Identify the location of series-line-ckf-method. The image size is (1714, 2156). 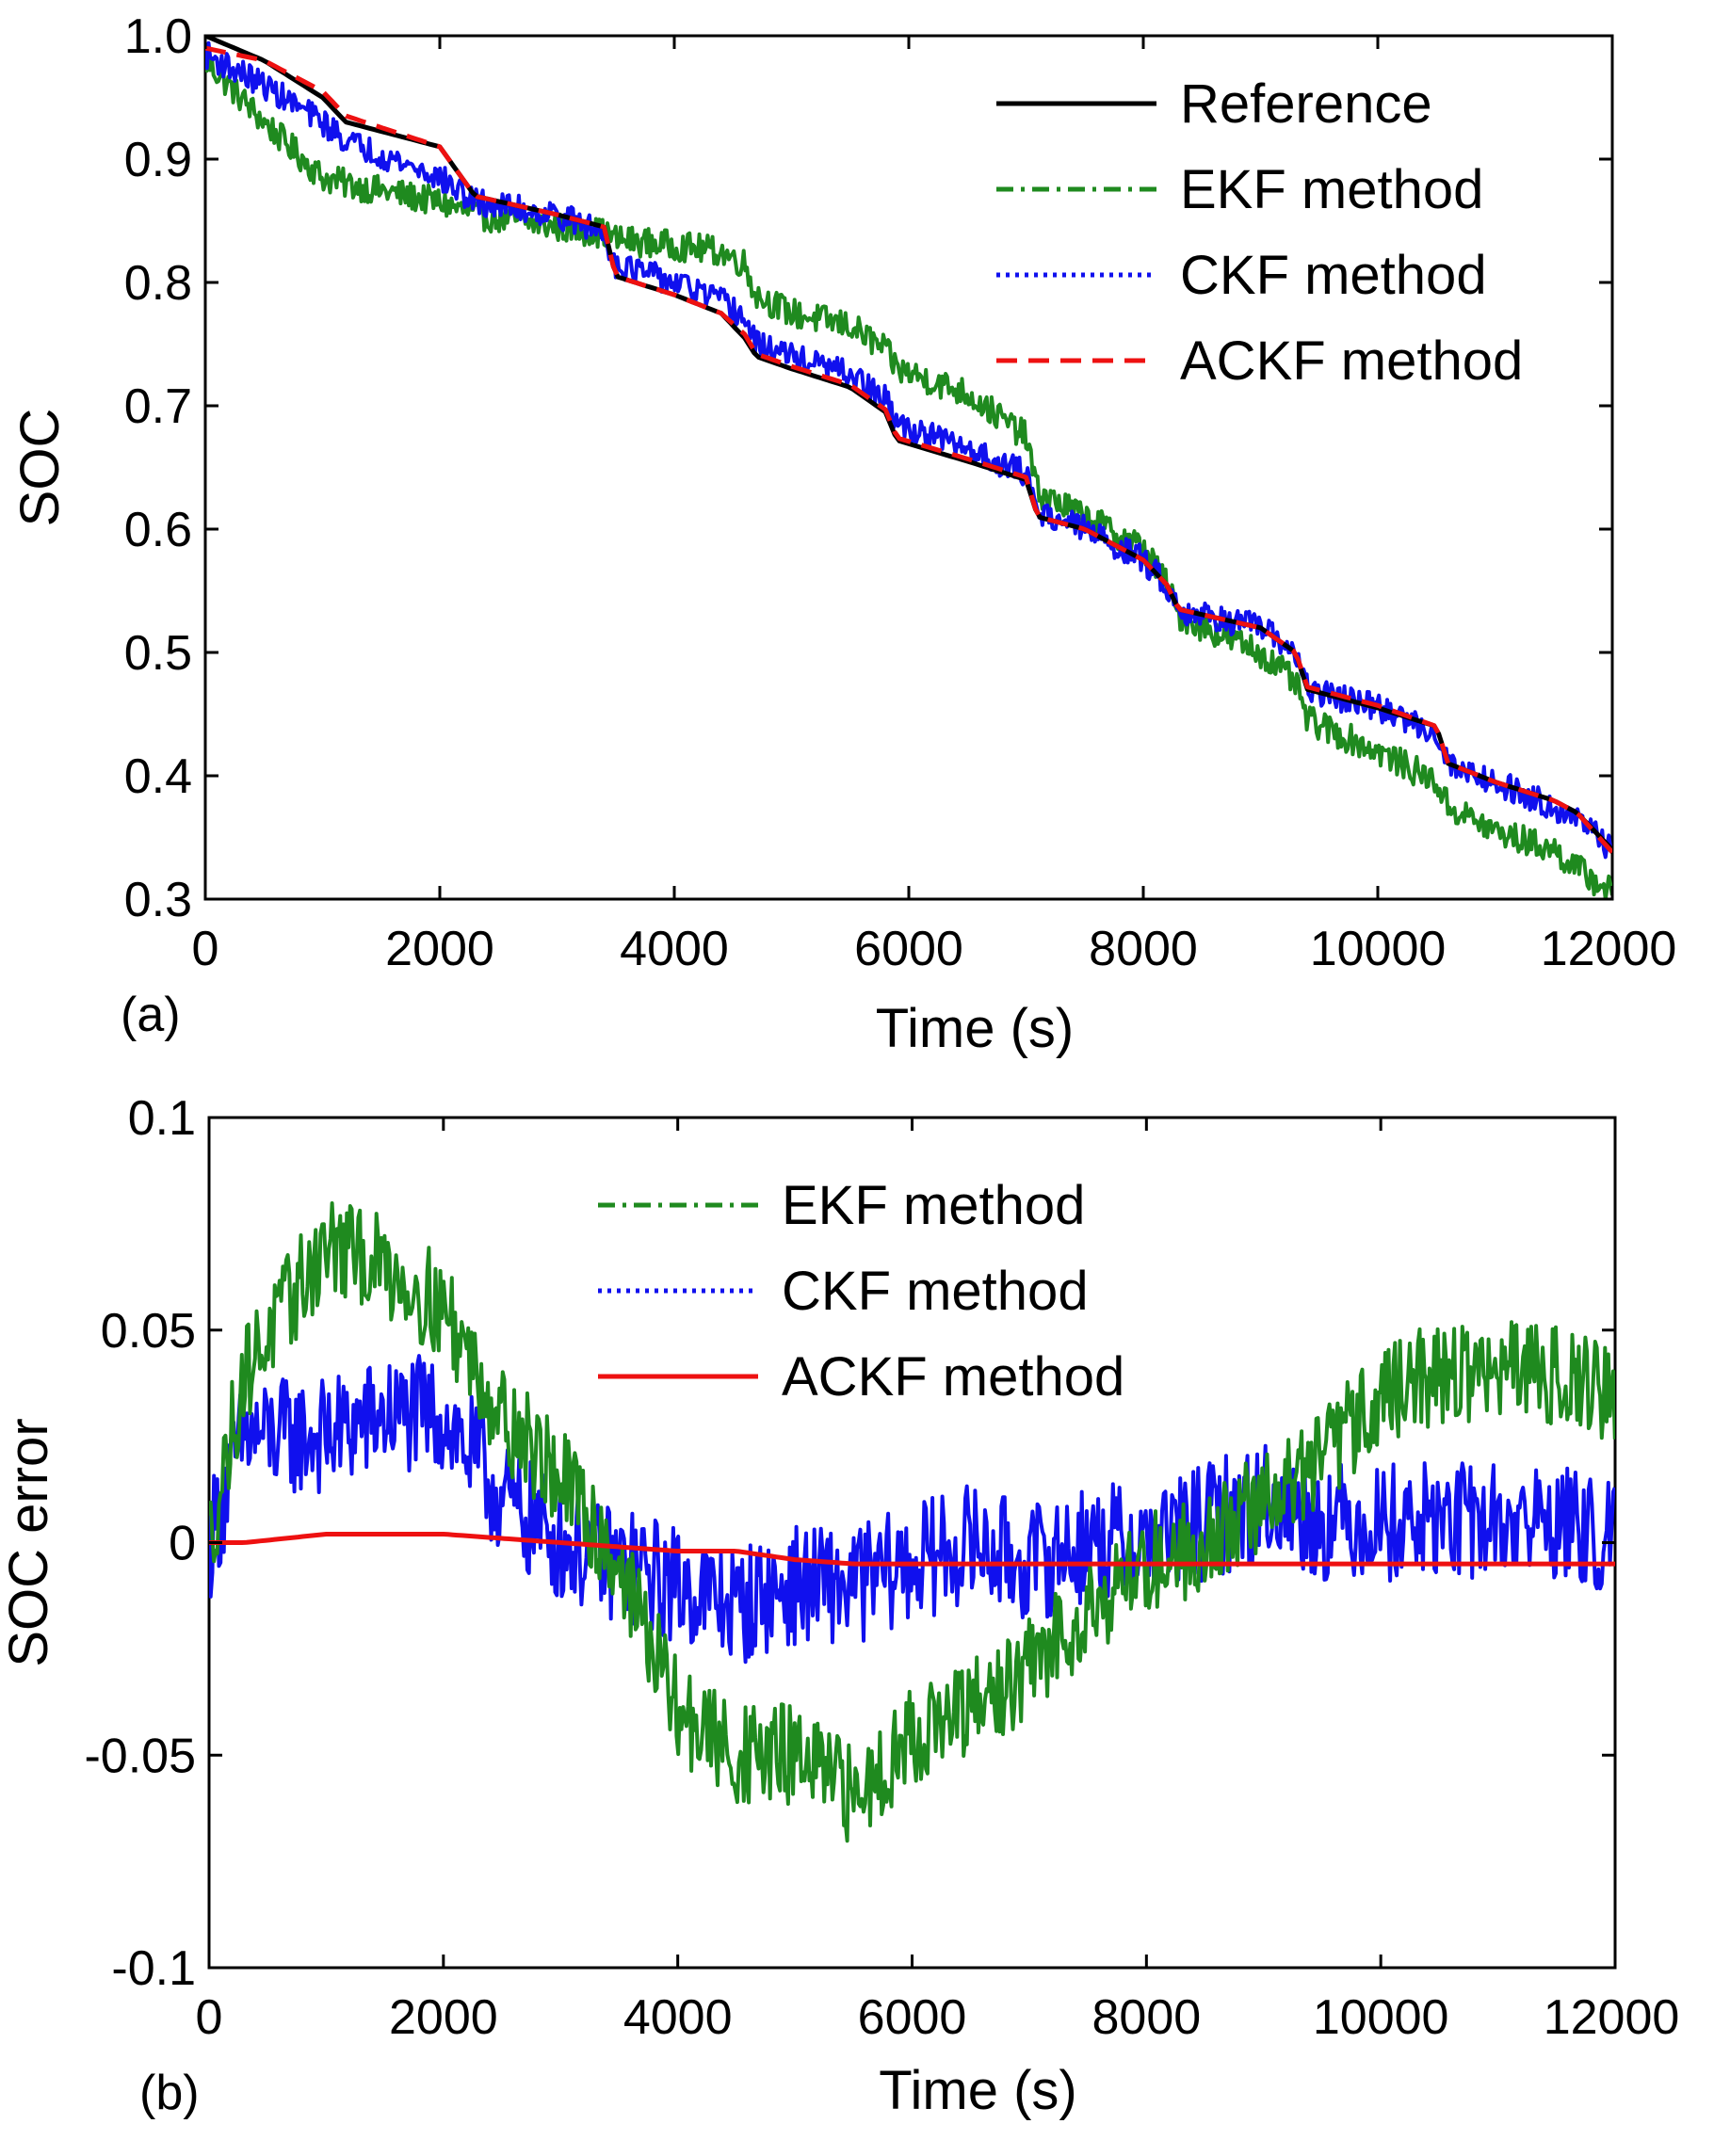
(912, 1509).